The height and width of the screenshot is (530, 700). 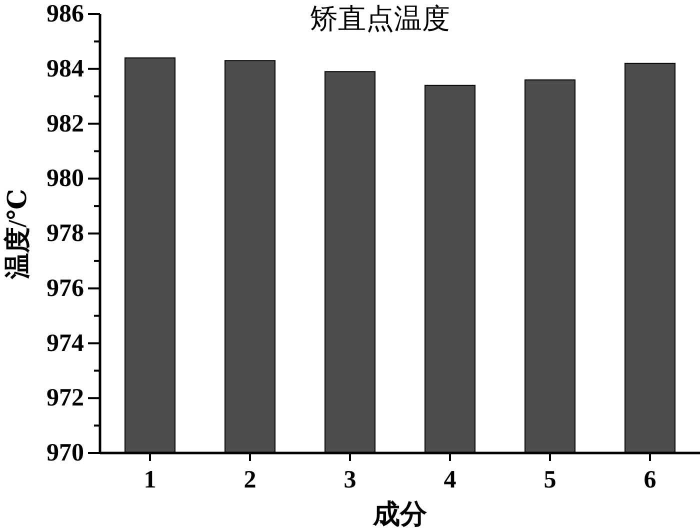 What do you see at coordinates (65, 343) in the screenshot?
I see `y-tick-label: 974` at bounding box center [65, 343].